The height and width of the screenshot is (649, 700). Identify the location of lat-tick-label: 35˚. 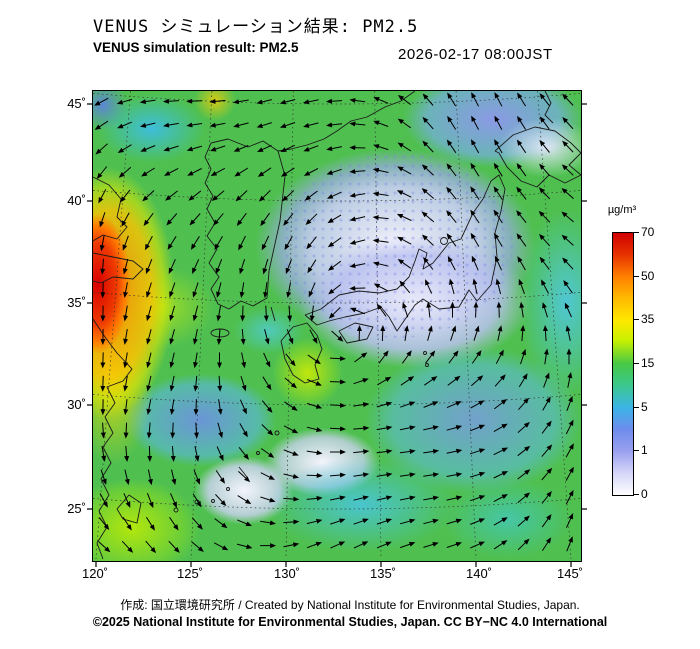
(76, 302).